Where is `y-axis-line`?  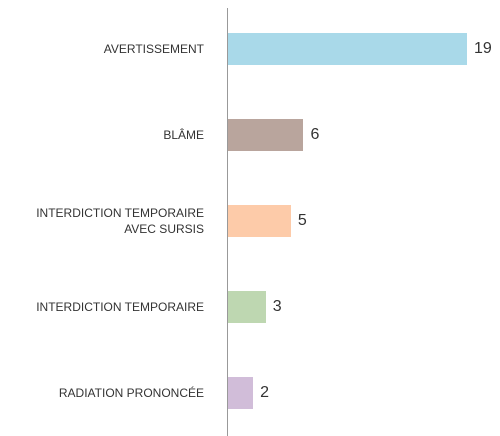 y-axis-line is located at coordinates (227, 222).